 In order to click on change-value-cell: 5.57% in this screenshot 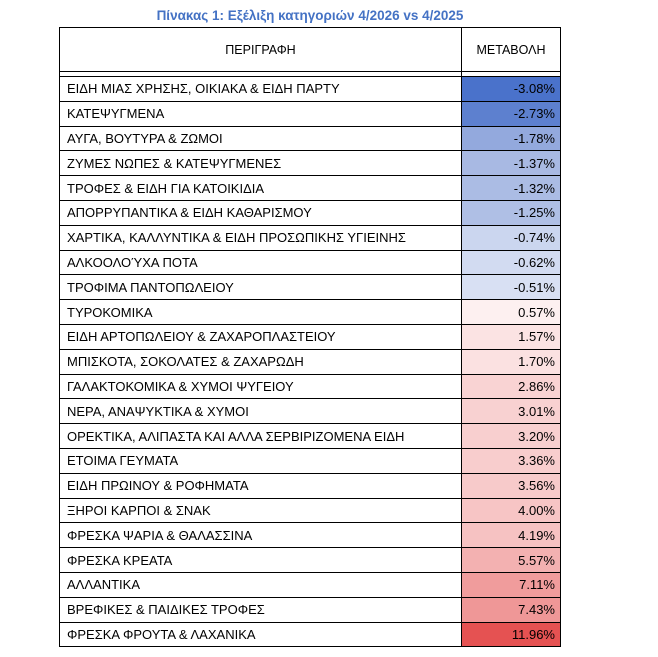, I will do `click(511, 560)`.